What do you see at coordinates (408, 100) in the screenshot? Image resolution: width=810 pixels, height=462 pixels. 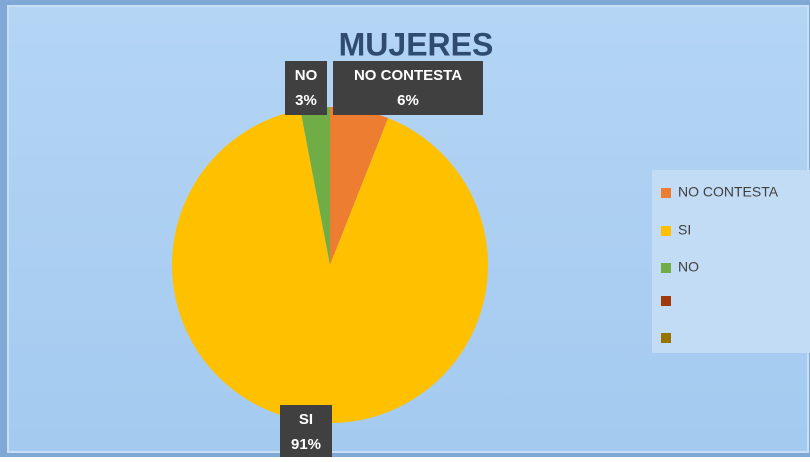 I see `data-label-value: 6%` at bounding box center [408, 100].